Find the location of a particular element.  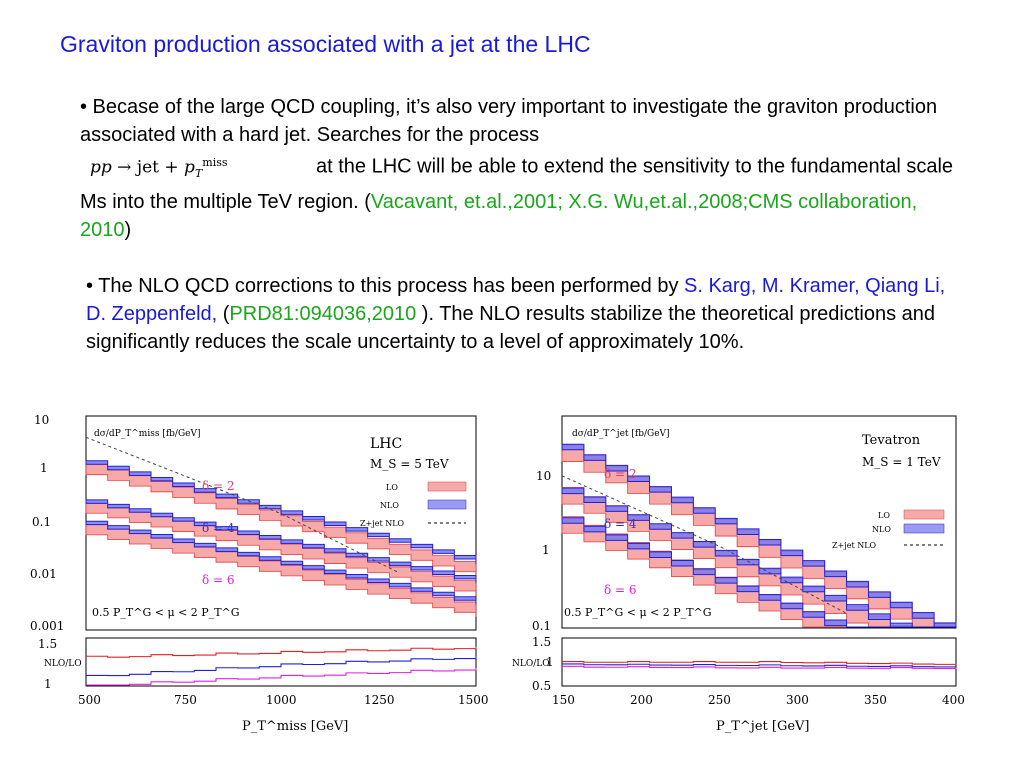

xtick-300: 300 is located at coordinates (797, 700).